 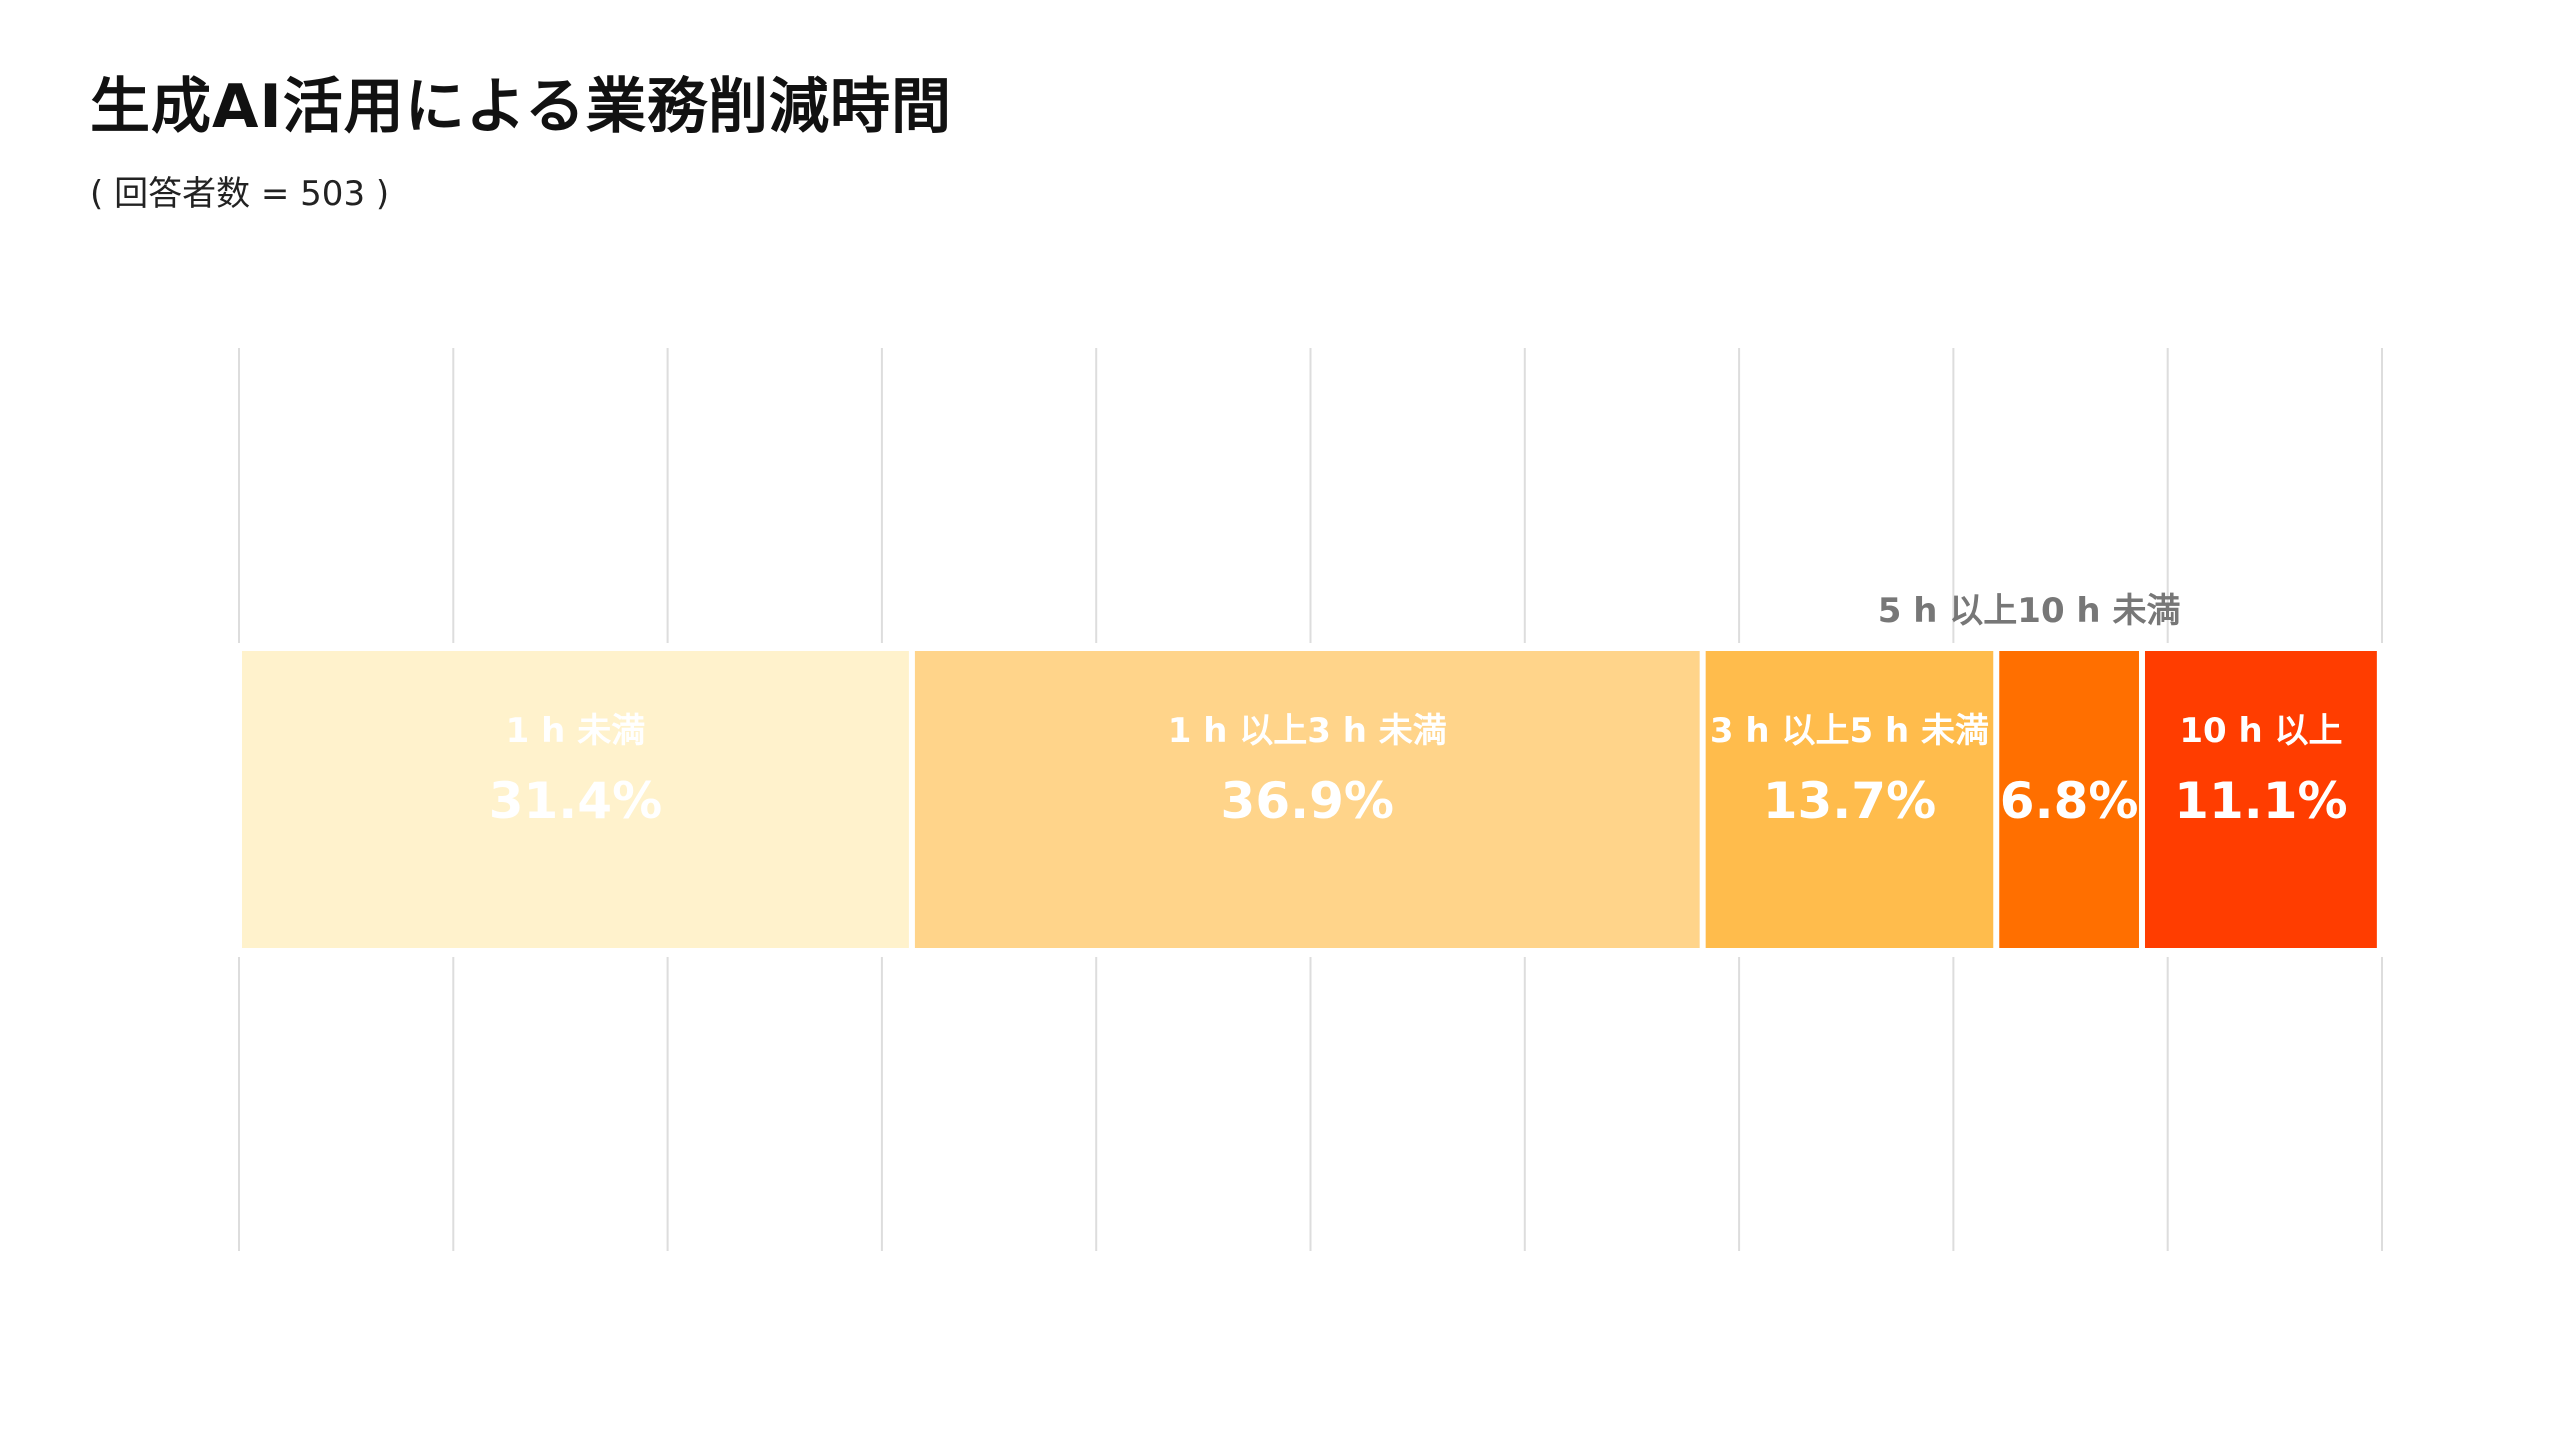 I want to click on value-label: 13.7%, so click(x=1849, y=801).